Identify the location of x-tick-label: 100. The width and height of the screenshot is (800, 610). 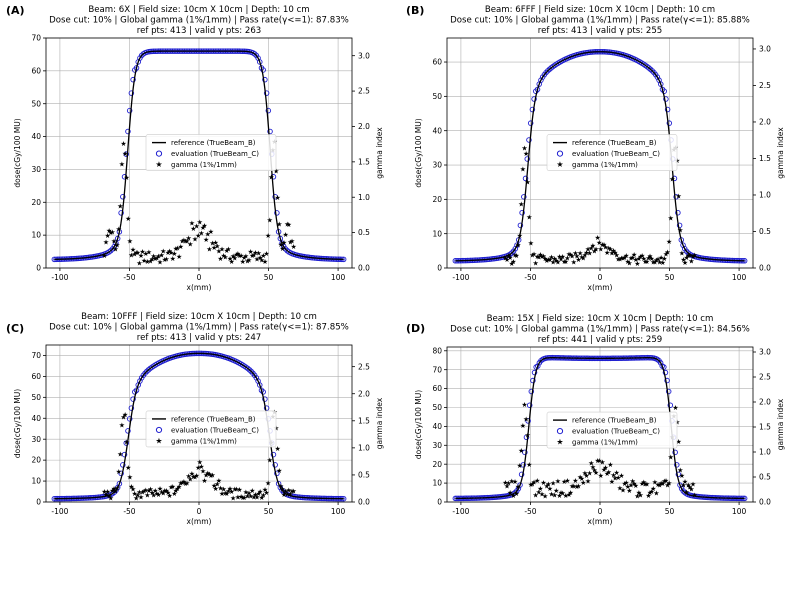
(739, 277).